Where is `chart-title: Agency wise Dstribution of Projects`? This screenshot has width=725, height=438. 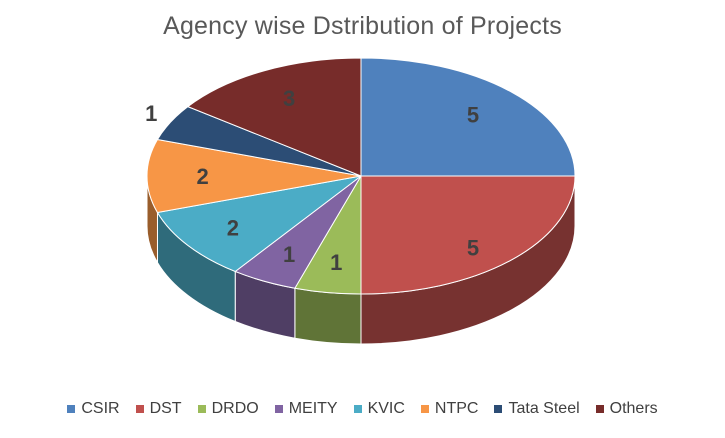 chart-title: Agency wise Dstribution of Projects is located at coordinates (362, 26).